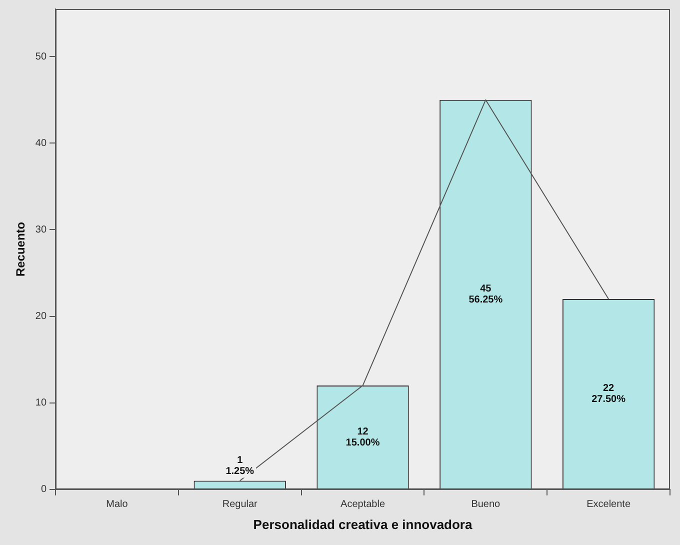  I want to click on x-tick-label: Aceptable, so click(363, 504).